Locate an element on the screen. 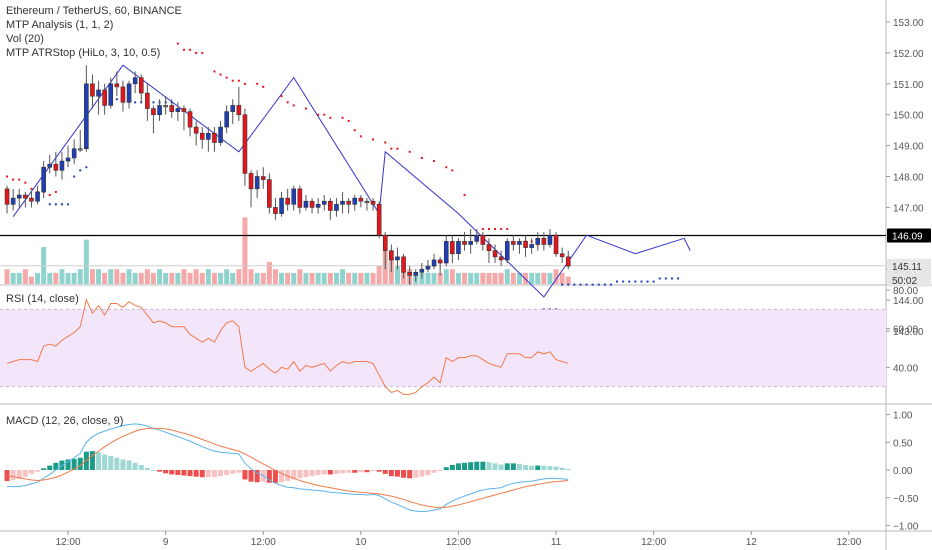 This screenshot has height=550, width=932. macd-legend: MACD (12, 26, close, 9) is located at coordinates (65, 421).